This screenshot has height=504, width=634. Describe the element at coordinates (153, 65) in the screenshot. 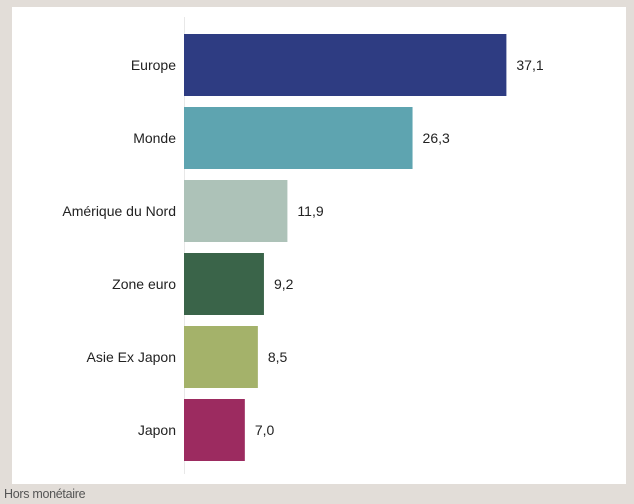

I see `category-label-0: Europe` at that location.